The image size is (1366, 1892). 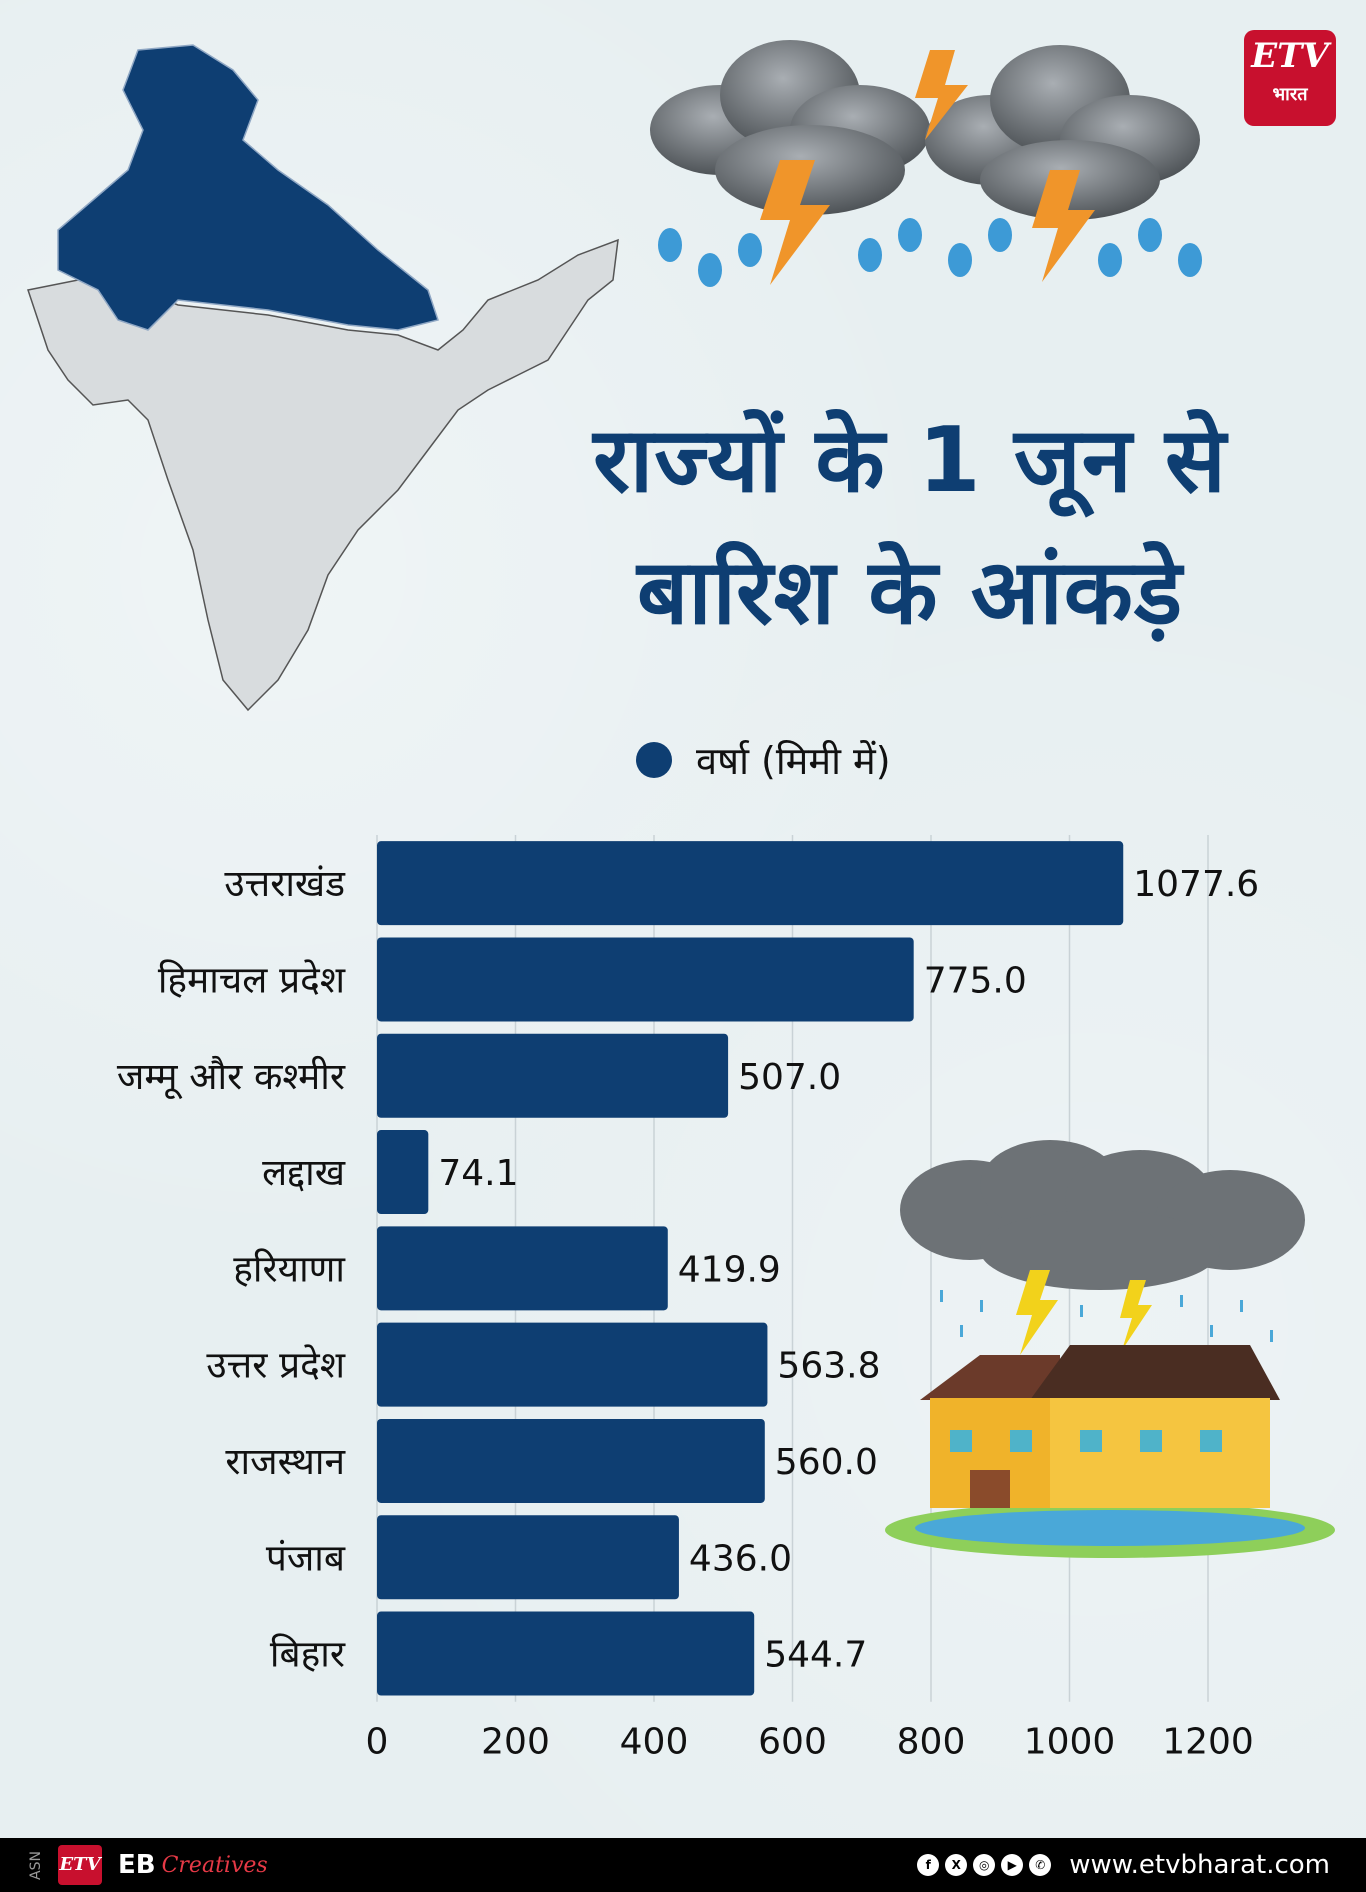 What do you see at coordinates (975, 980) in the screenshot?
I see `value-label: 775.0` at bounding box center [975, 980].